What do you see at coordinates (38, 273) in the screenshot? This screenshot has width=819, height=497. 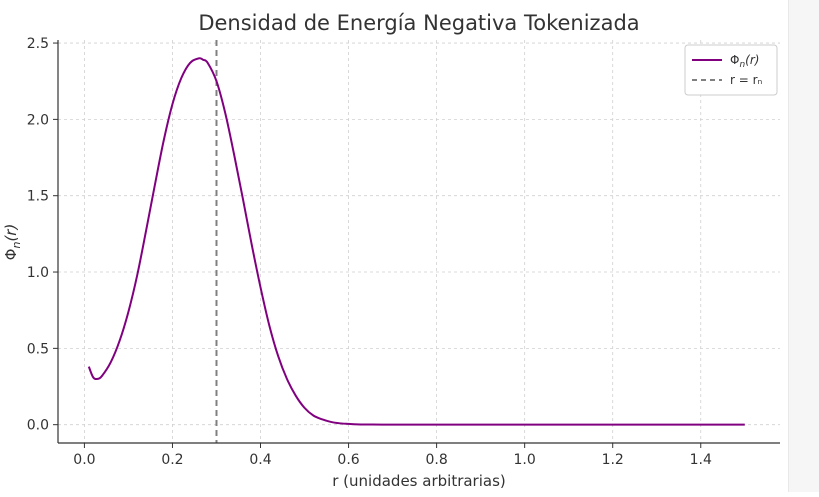 I see `y-tick-label: 1.0` at bounding box center [38, 273].